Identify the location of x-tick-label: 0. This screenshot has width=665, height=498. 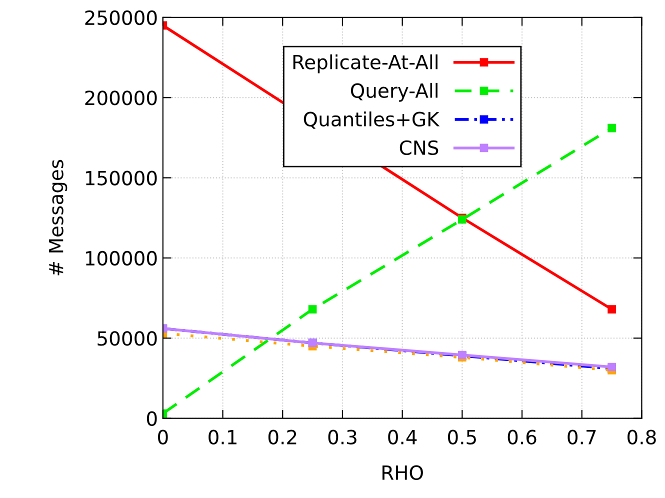
(163, 437).